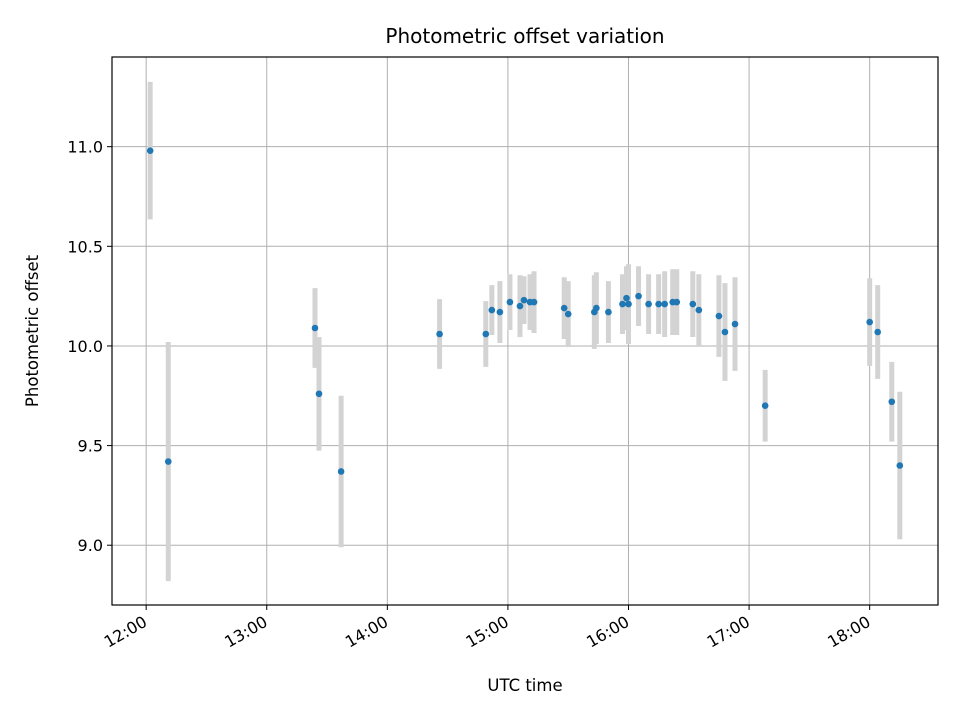 This screenshot has height=720, width=960. Describe the element at coordinates (524, 685) in the screenshot. I see `x-axis-label: UTC time` at that location.